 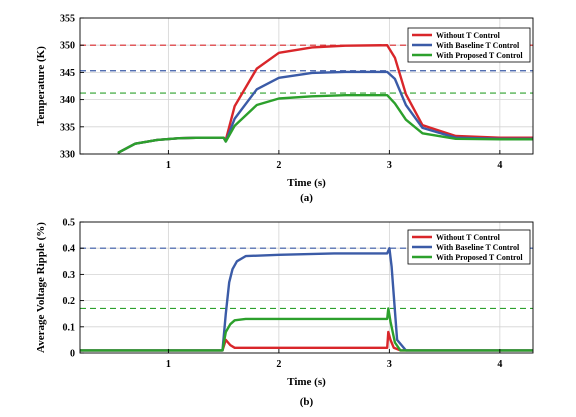 I want to click on y-tick-label: 0.4, so click(x=69, y=249).